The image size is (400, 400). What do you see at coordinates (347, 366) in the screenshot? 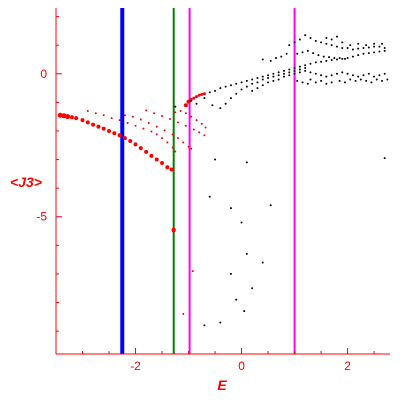
I see `x-tick-label: 2` at bounding box center [347, 366].